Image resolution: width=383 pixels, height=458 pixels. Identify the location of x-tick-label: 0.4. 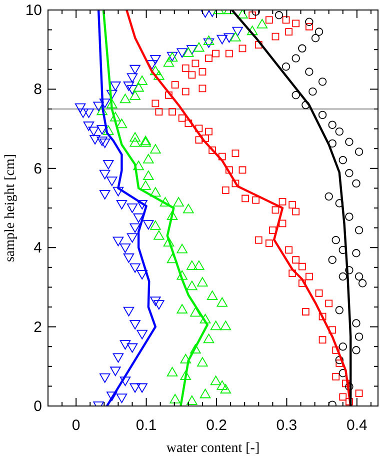
(357, 425).